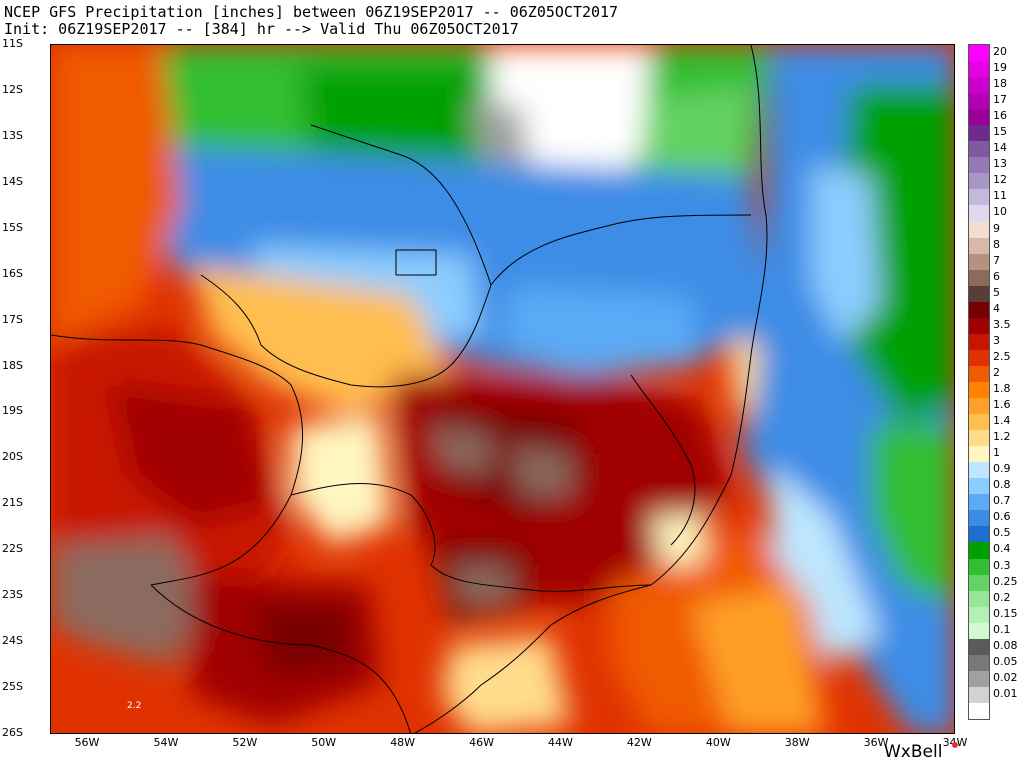 This screenshot has height=768, width=1024. What do you see at coordinates (12, 181) in the screenshot?
I see `lat-label: 14S` at bounding box center [12, 181].